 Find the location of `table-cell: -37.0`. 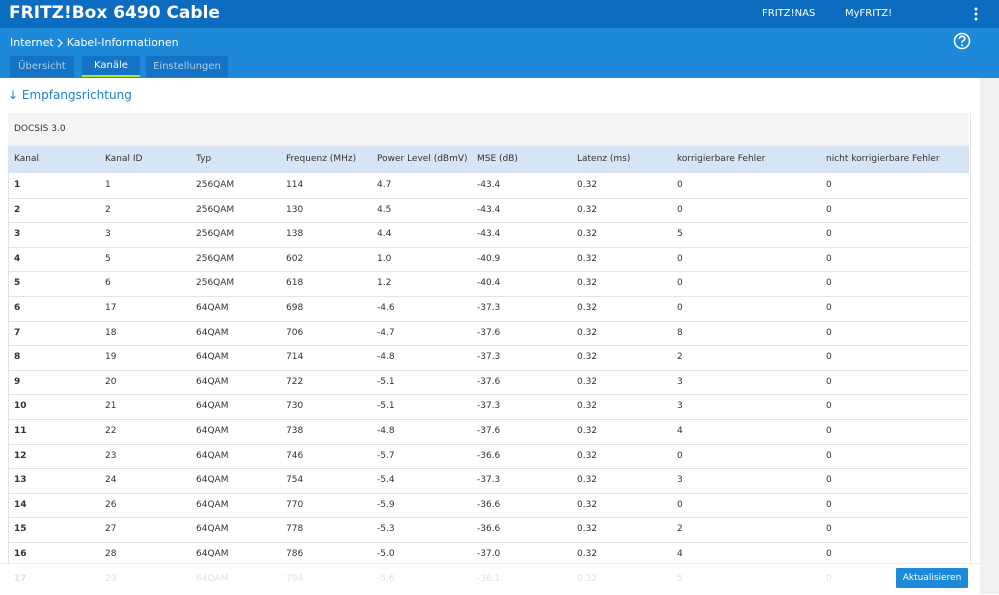

table-cell: -37.0 is located at coordinates (489, 554).